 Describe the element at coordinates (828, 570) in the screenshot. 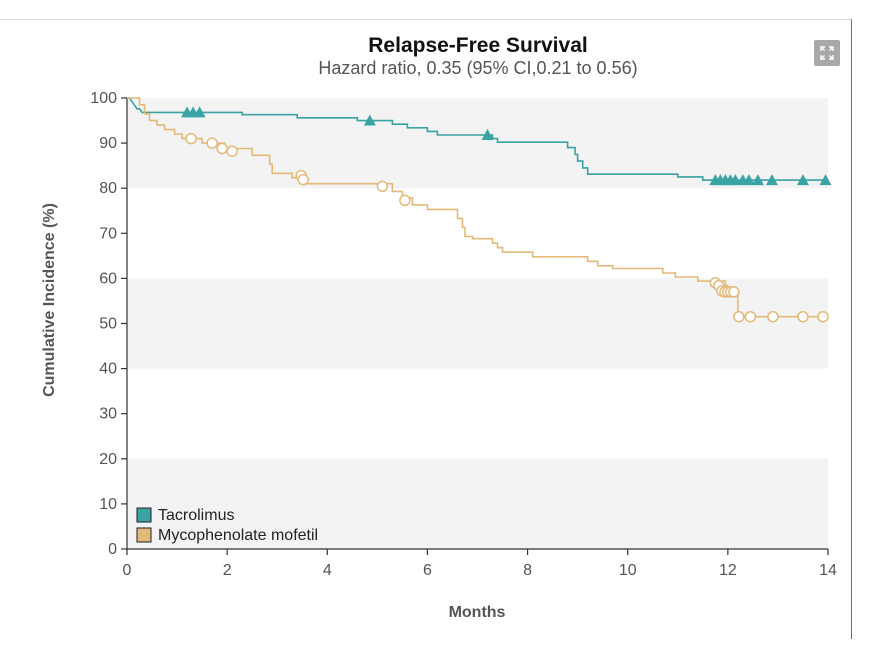

I see `x-tick-label: 14` at that location.